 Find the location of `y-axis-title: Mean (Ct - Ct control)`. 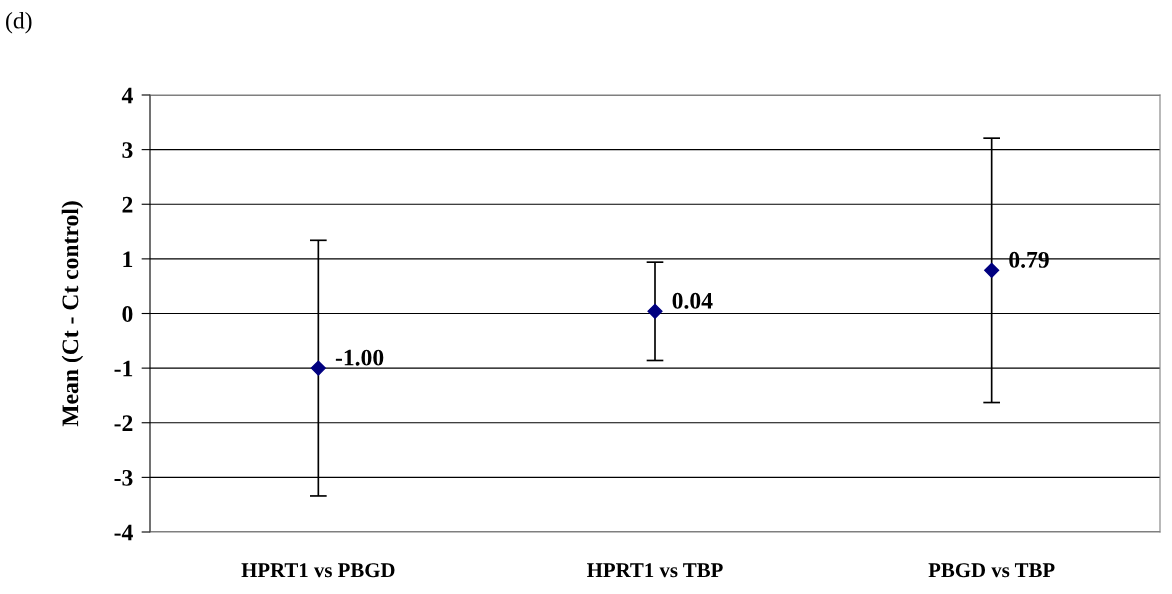

y-axis-title: Mean (Ct - Ct control) is located at coordinates (72, 314).